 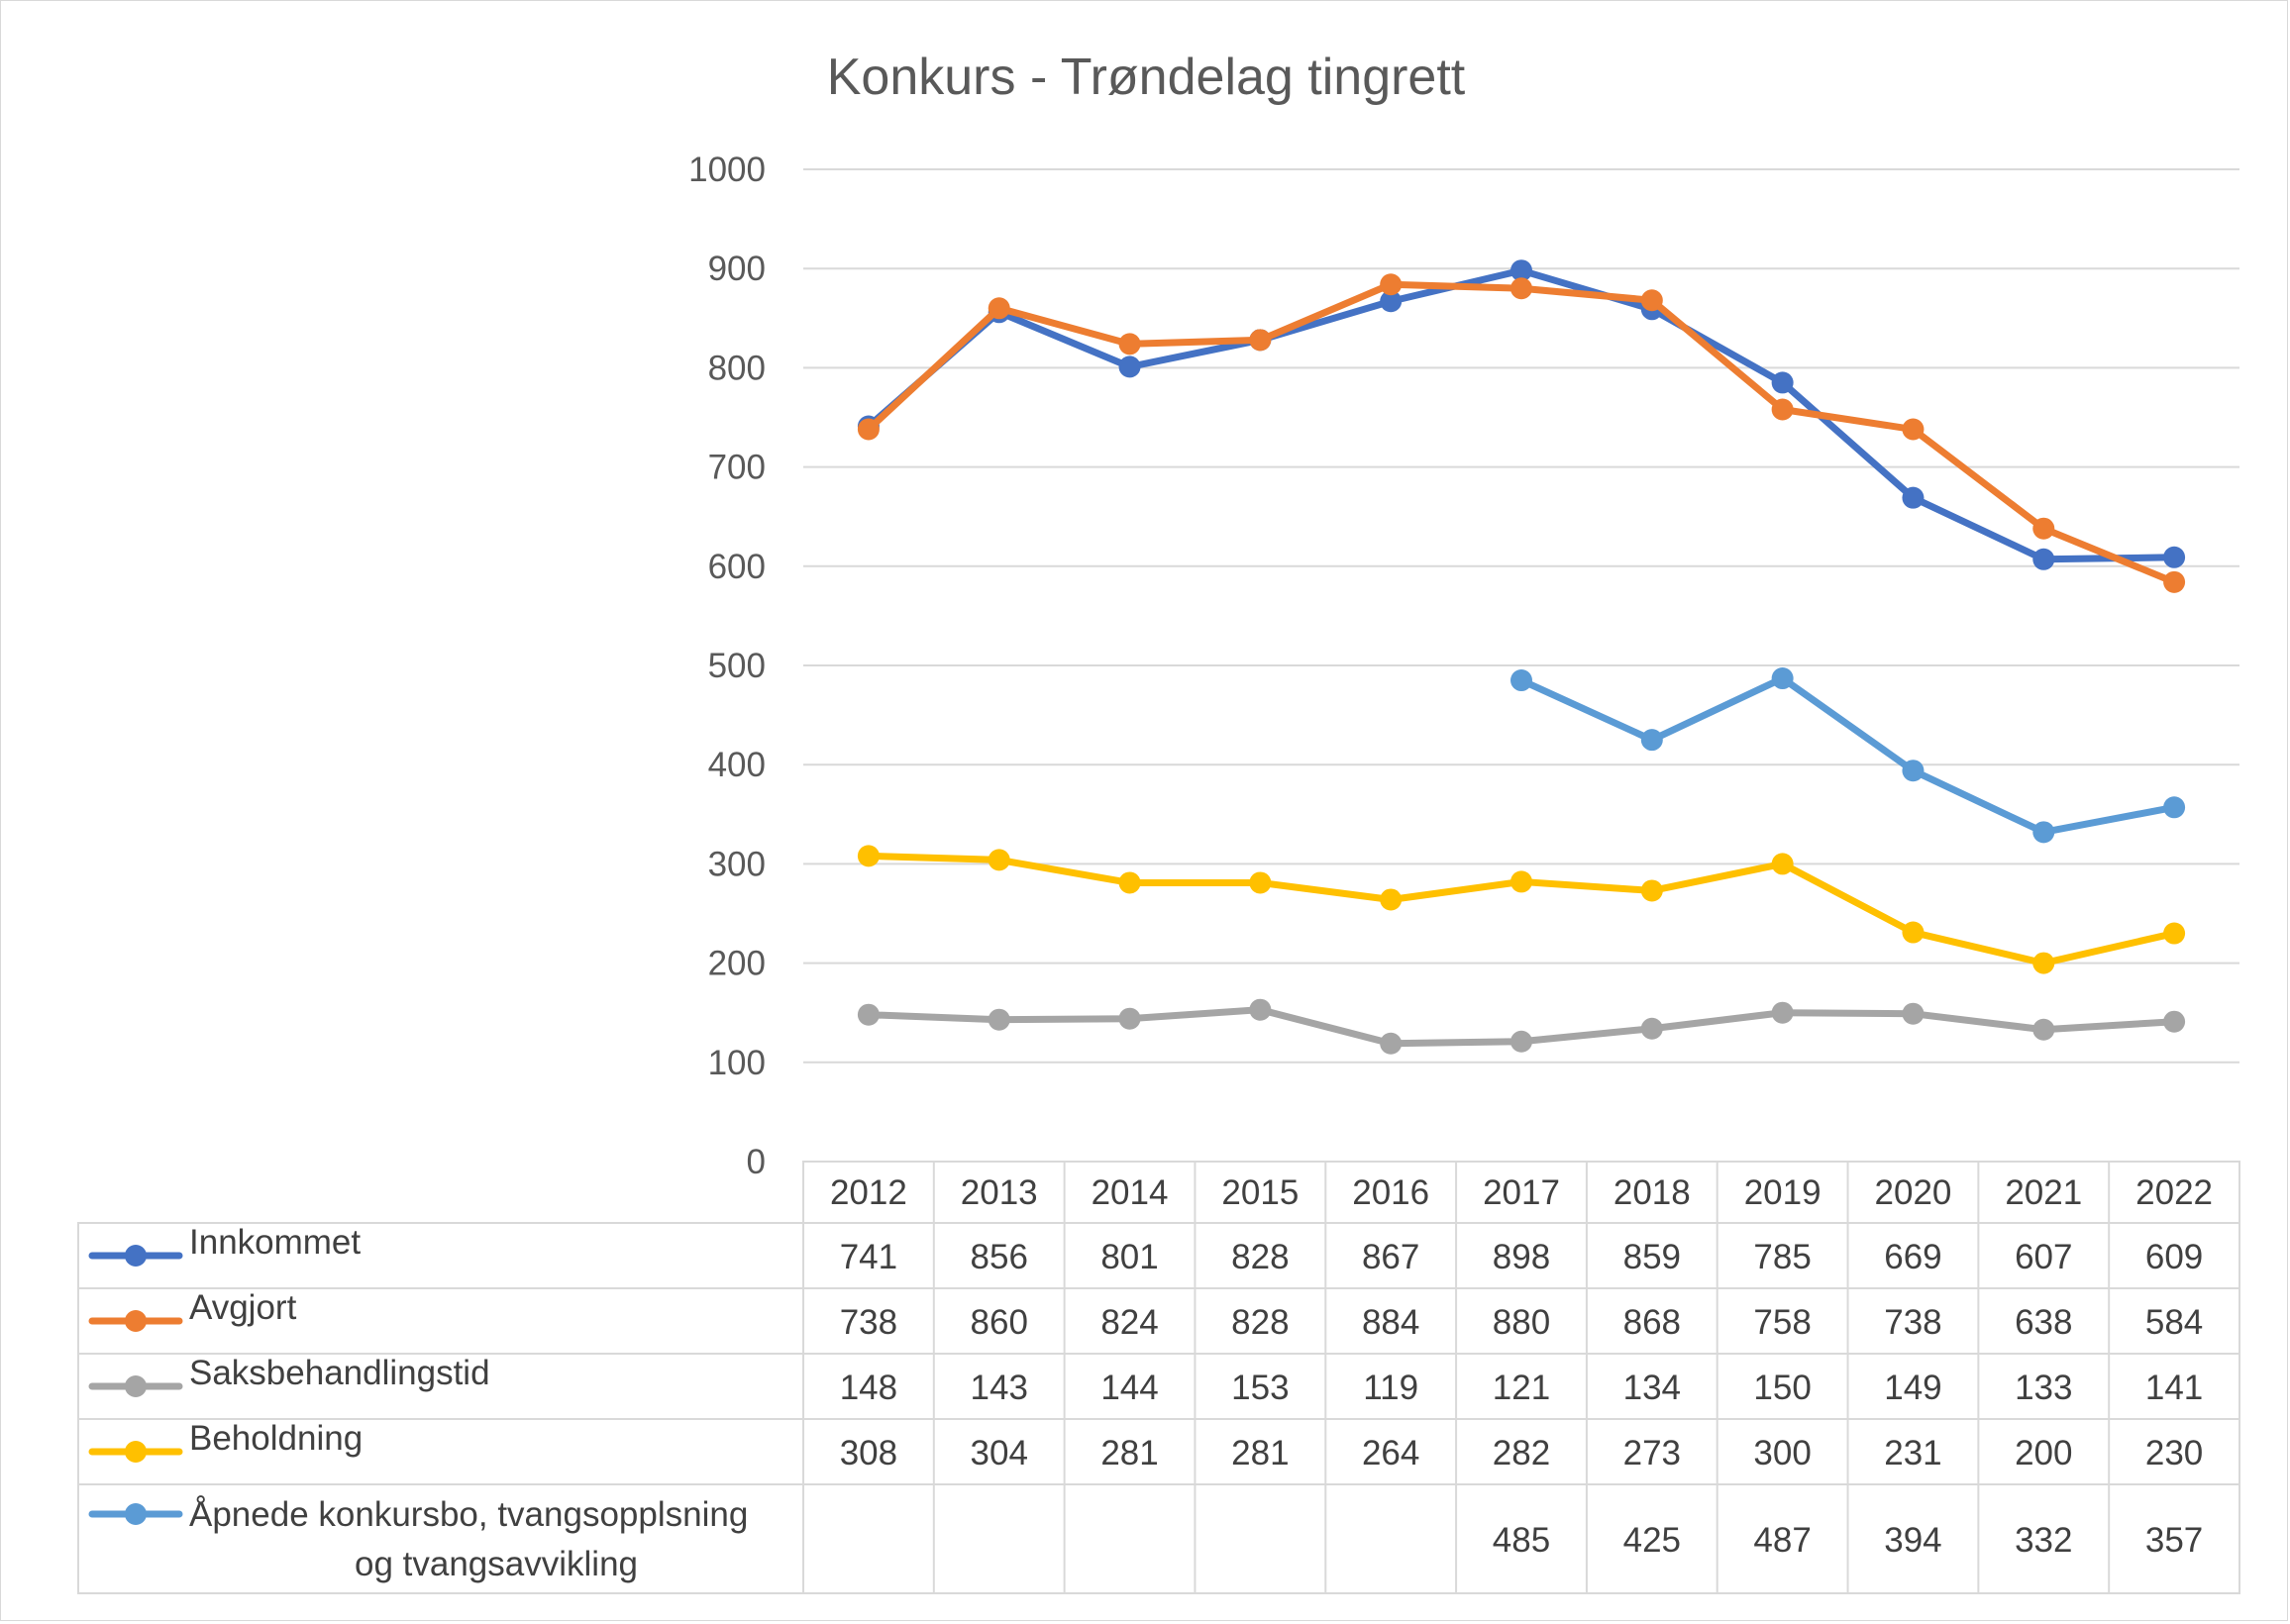 What do you see at coordinates (1522, 1453) in the screenshot?
I see `table-value: 282` at bounding box center [1522, 1453].